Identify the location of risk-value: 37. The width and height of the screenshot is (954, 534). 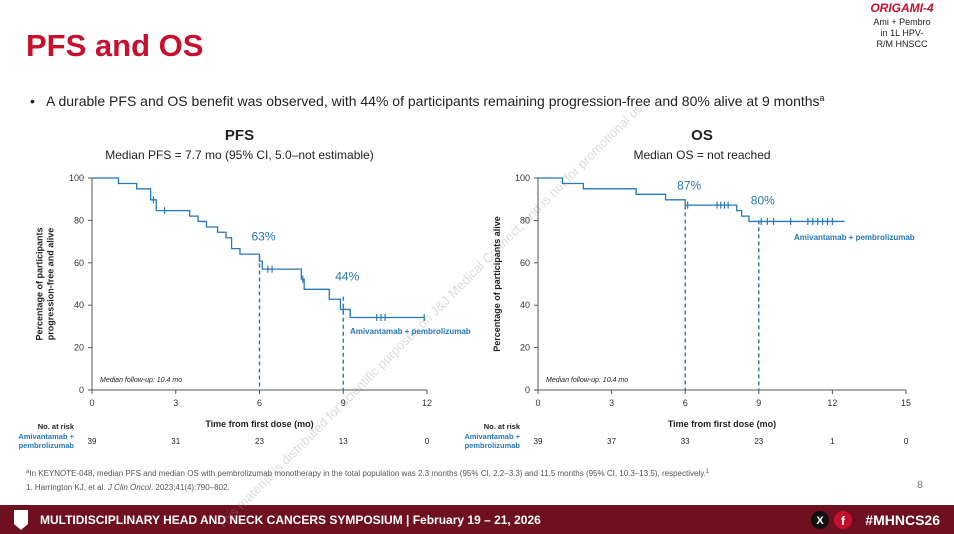
(611, 441).